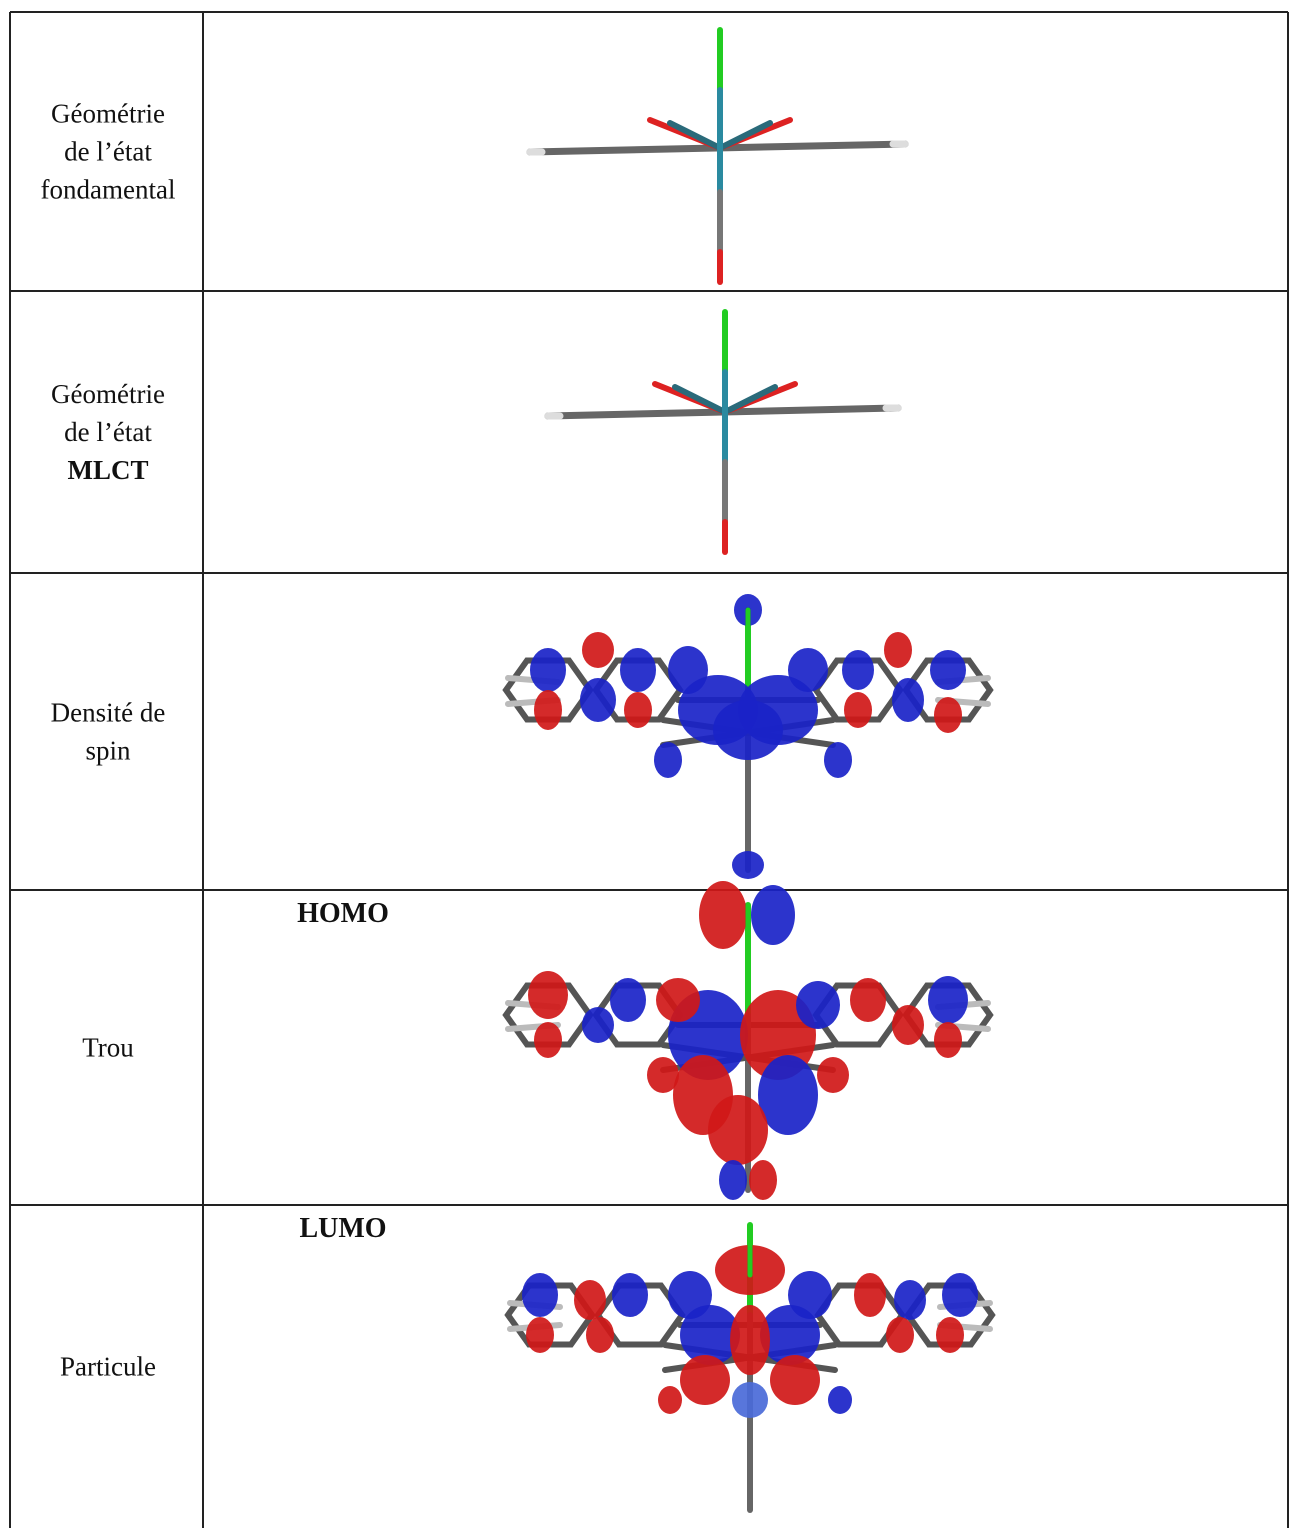 The width and height of the screenshot is (1290, 1528). Describe the element at coordinates (108, 470) in the screenshot. I see `row-label: MLCT` at that location.